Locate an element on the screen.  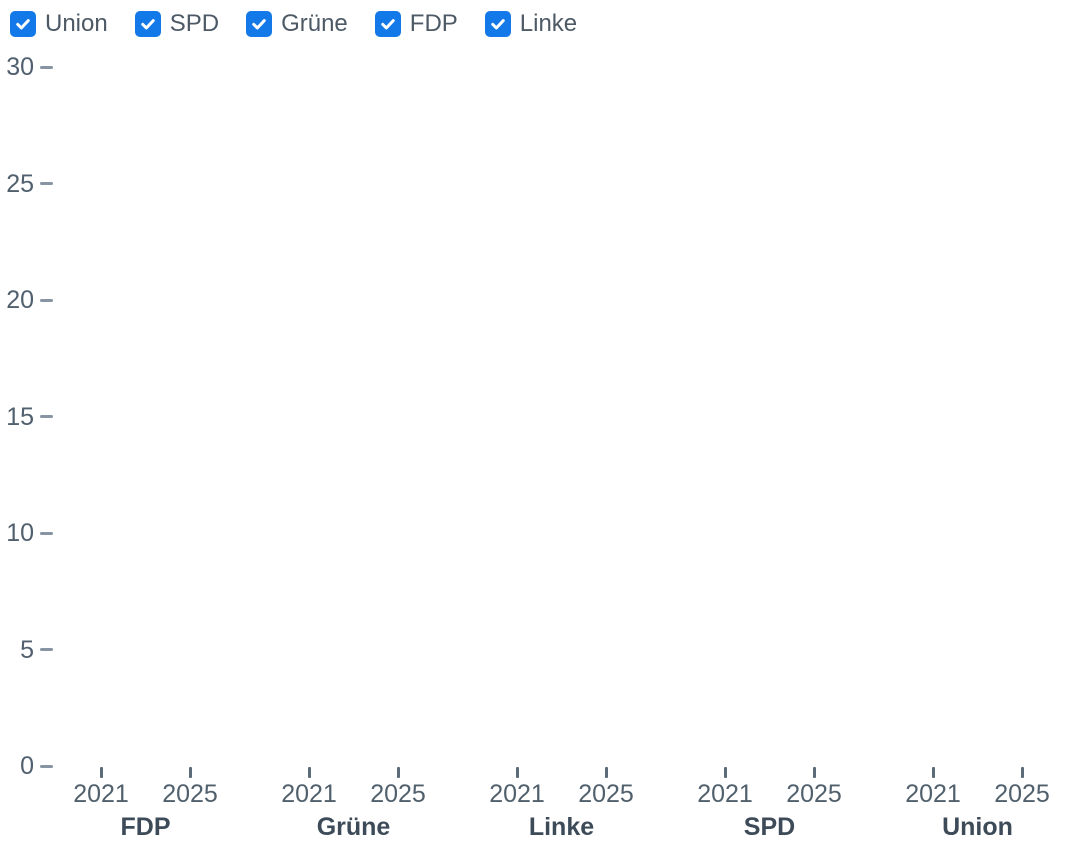
filter-label: Grüne is located at coordinates (314, 23).